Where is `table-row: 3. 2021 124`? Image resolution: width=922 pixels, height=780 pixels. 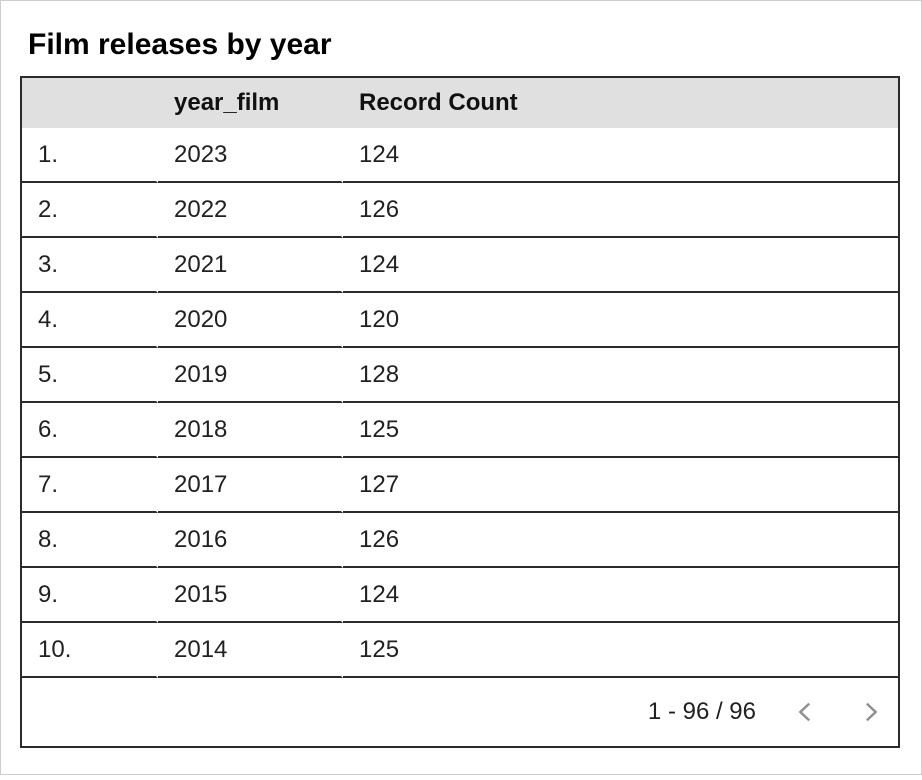 table-row: 3. 2021 124 is located at coordinates (460, 265).